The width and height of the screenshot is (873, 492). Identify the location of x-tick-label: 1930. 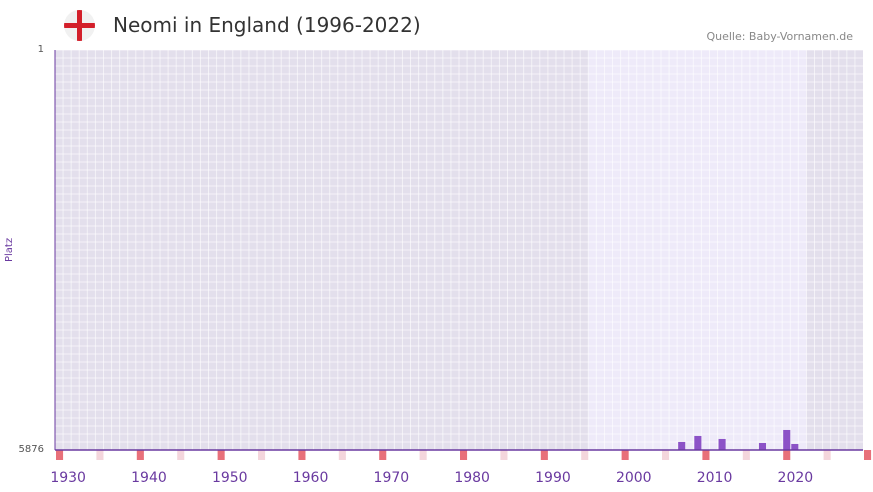
(68, 478).